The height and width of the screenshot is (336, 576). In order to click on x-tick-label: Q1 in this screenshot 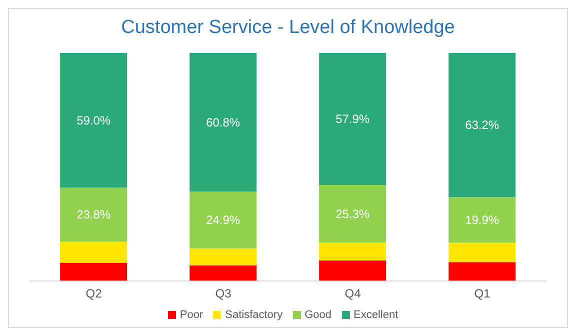, I will do `click(482, 293)`.